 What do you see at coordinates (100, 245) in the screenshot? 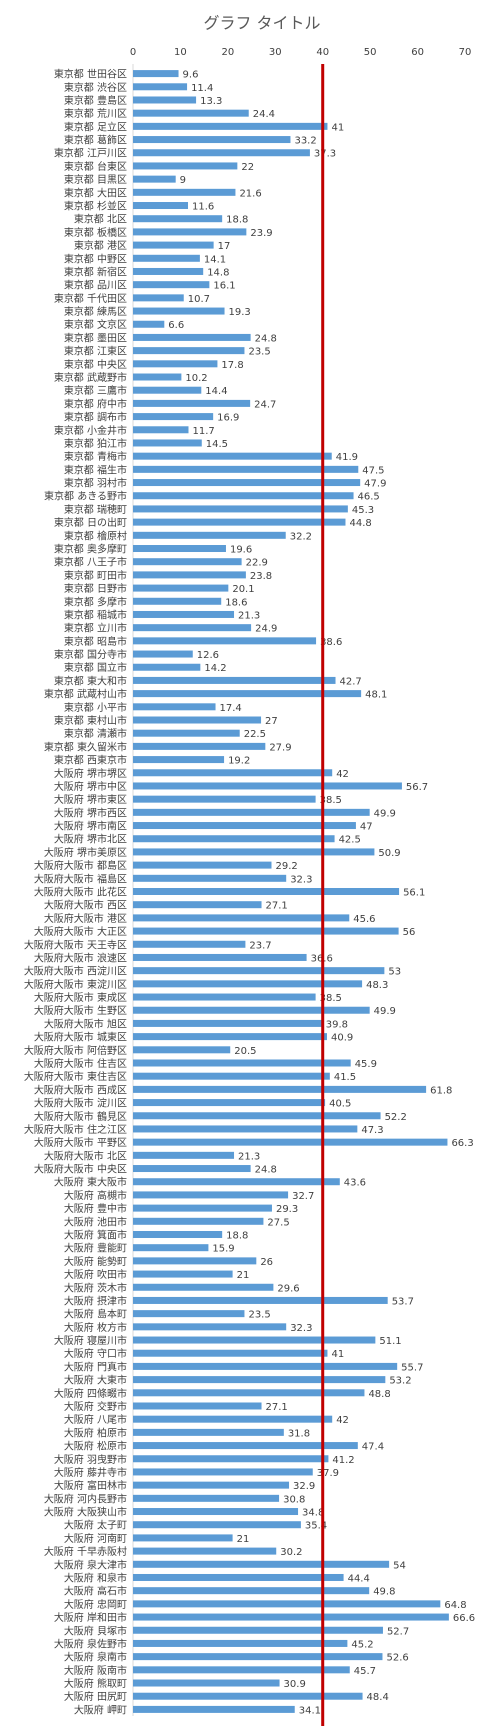
I see `y-tick-label: 東京都 港区` at bounding box center [100, 245].